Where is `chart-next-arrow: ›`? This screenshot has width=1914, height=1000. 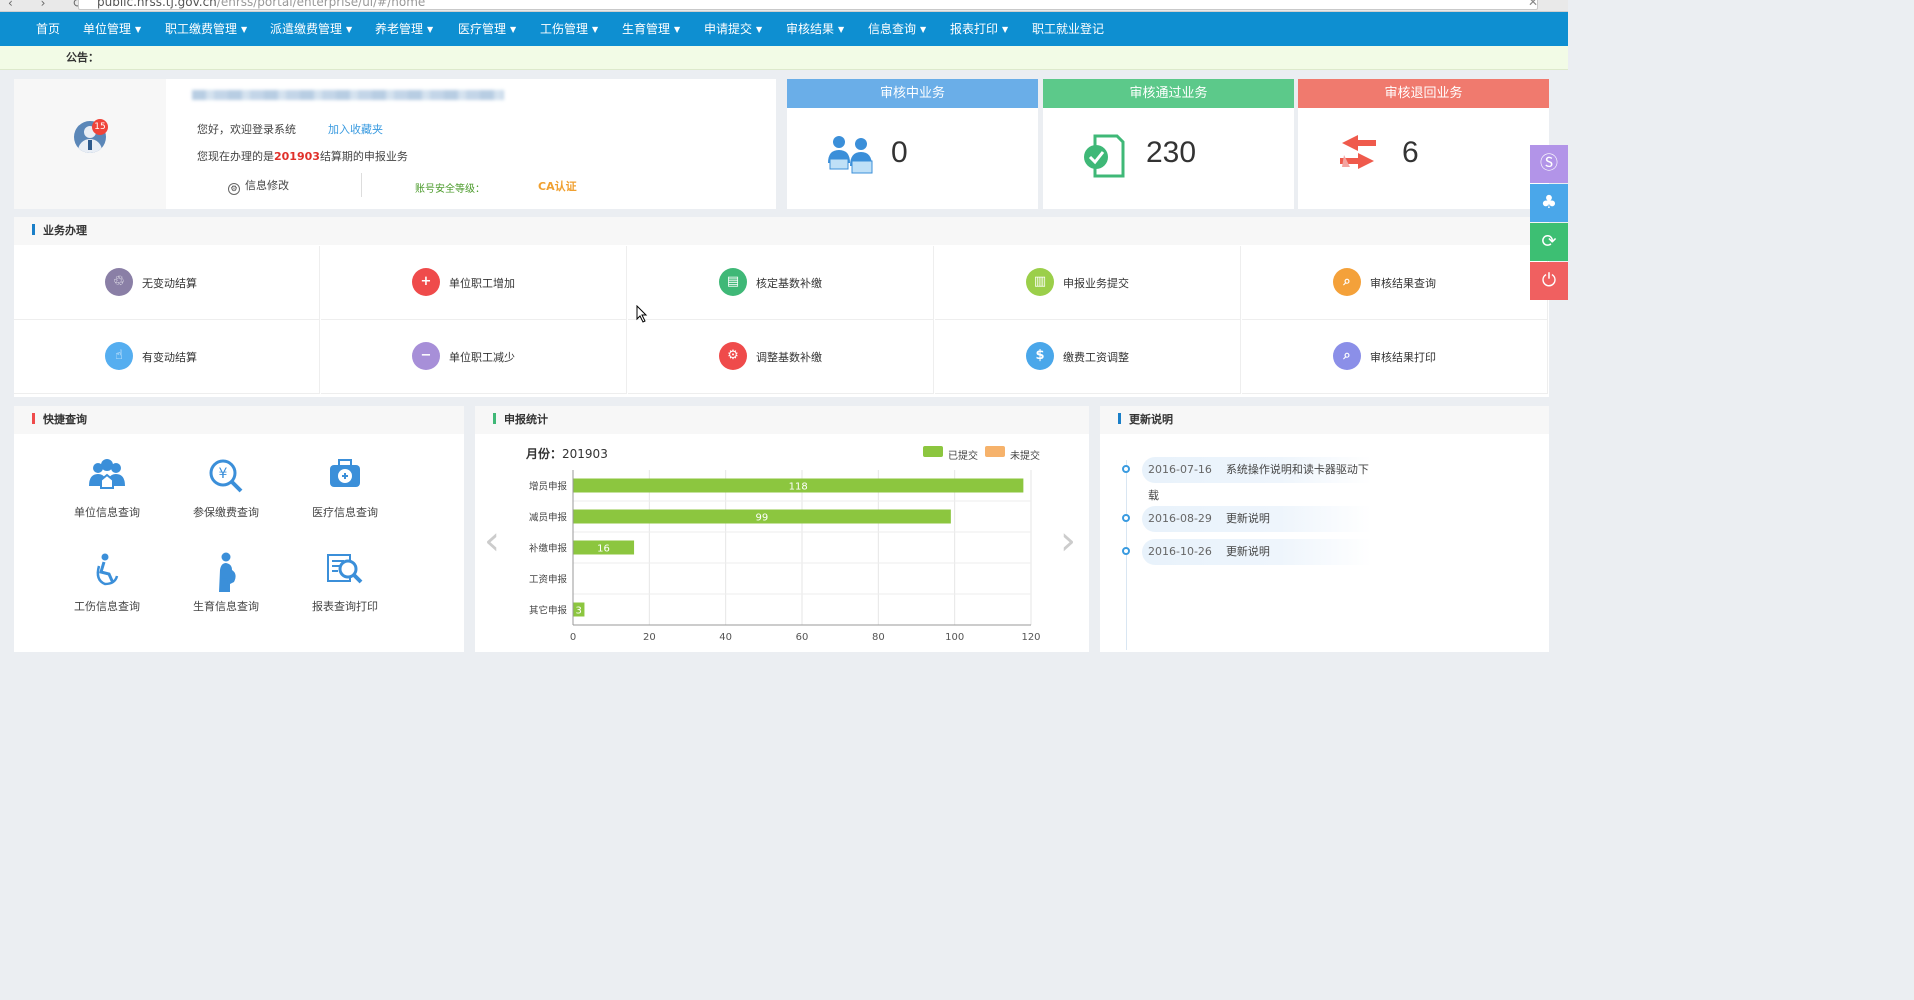 chart-next-arrow: › is located at coordinates (1068, 541).